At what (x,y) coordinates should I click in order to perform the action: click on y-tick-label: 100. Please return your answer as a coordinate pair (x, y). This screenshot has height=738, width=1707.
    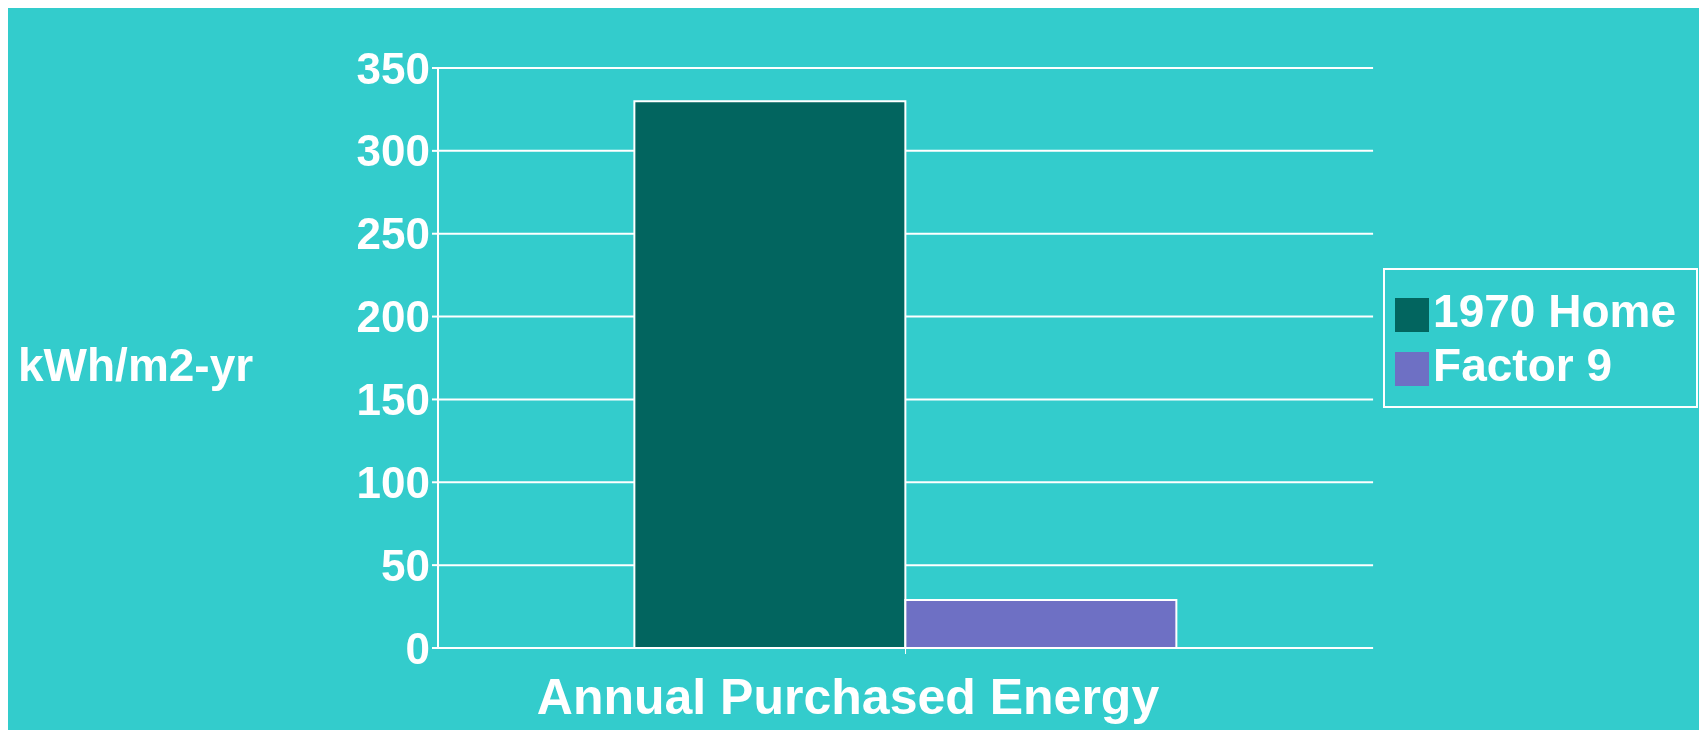
    Looking at the image, I should click on (393, 482).